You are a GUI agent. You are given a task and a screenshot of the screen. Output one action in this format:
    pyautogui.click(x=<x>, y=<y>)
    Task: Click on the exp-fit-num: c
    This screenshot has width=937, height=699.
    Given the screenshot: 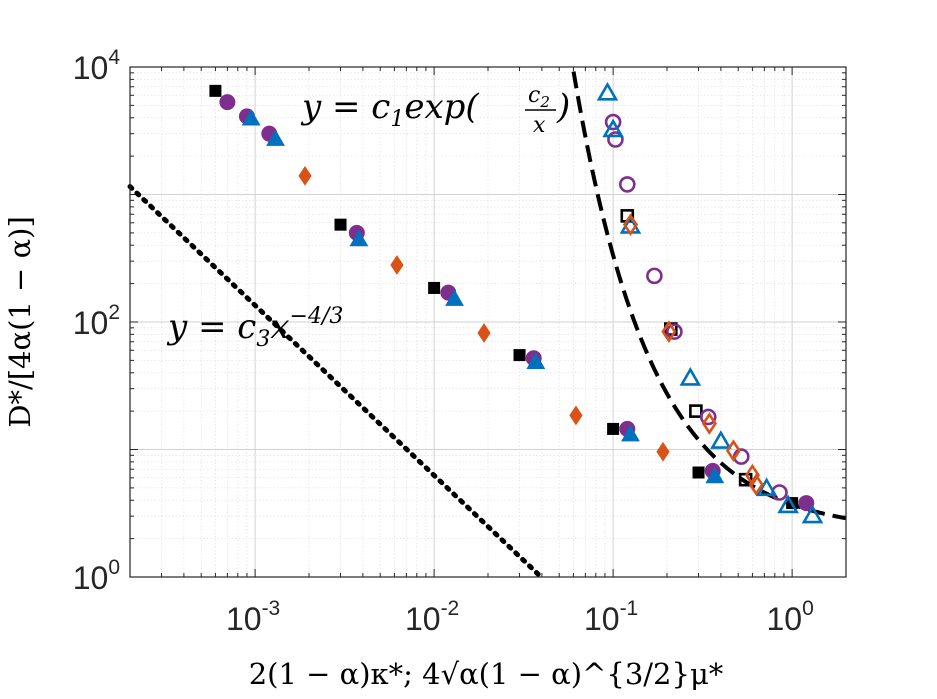 What is the action you would take?
    pyautogui.click(x=534, y=95)
    